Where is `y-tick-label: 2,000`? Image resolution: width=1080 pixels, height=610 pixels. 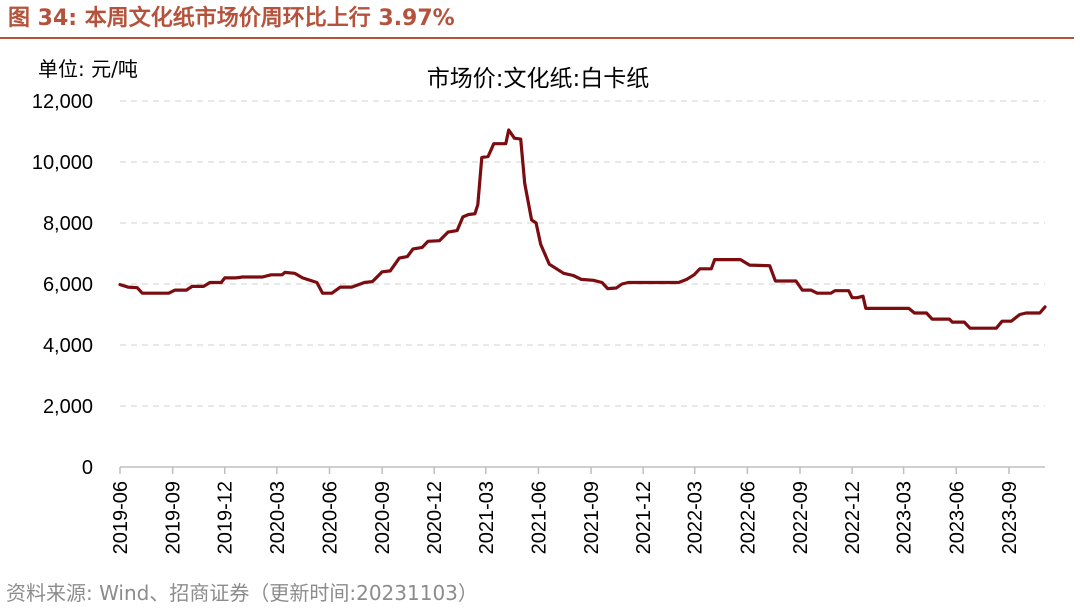
y-tick-label: 2,000 is located at coordinates (68, 407).